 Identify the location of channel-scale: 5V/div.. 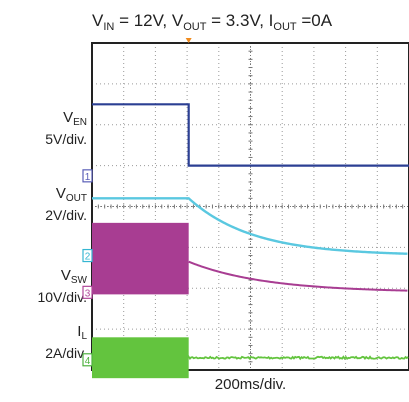
(66, 139).